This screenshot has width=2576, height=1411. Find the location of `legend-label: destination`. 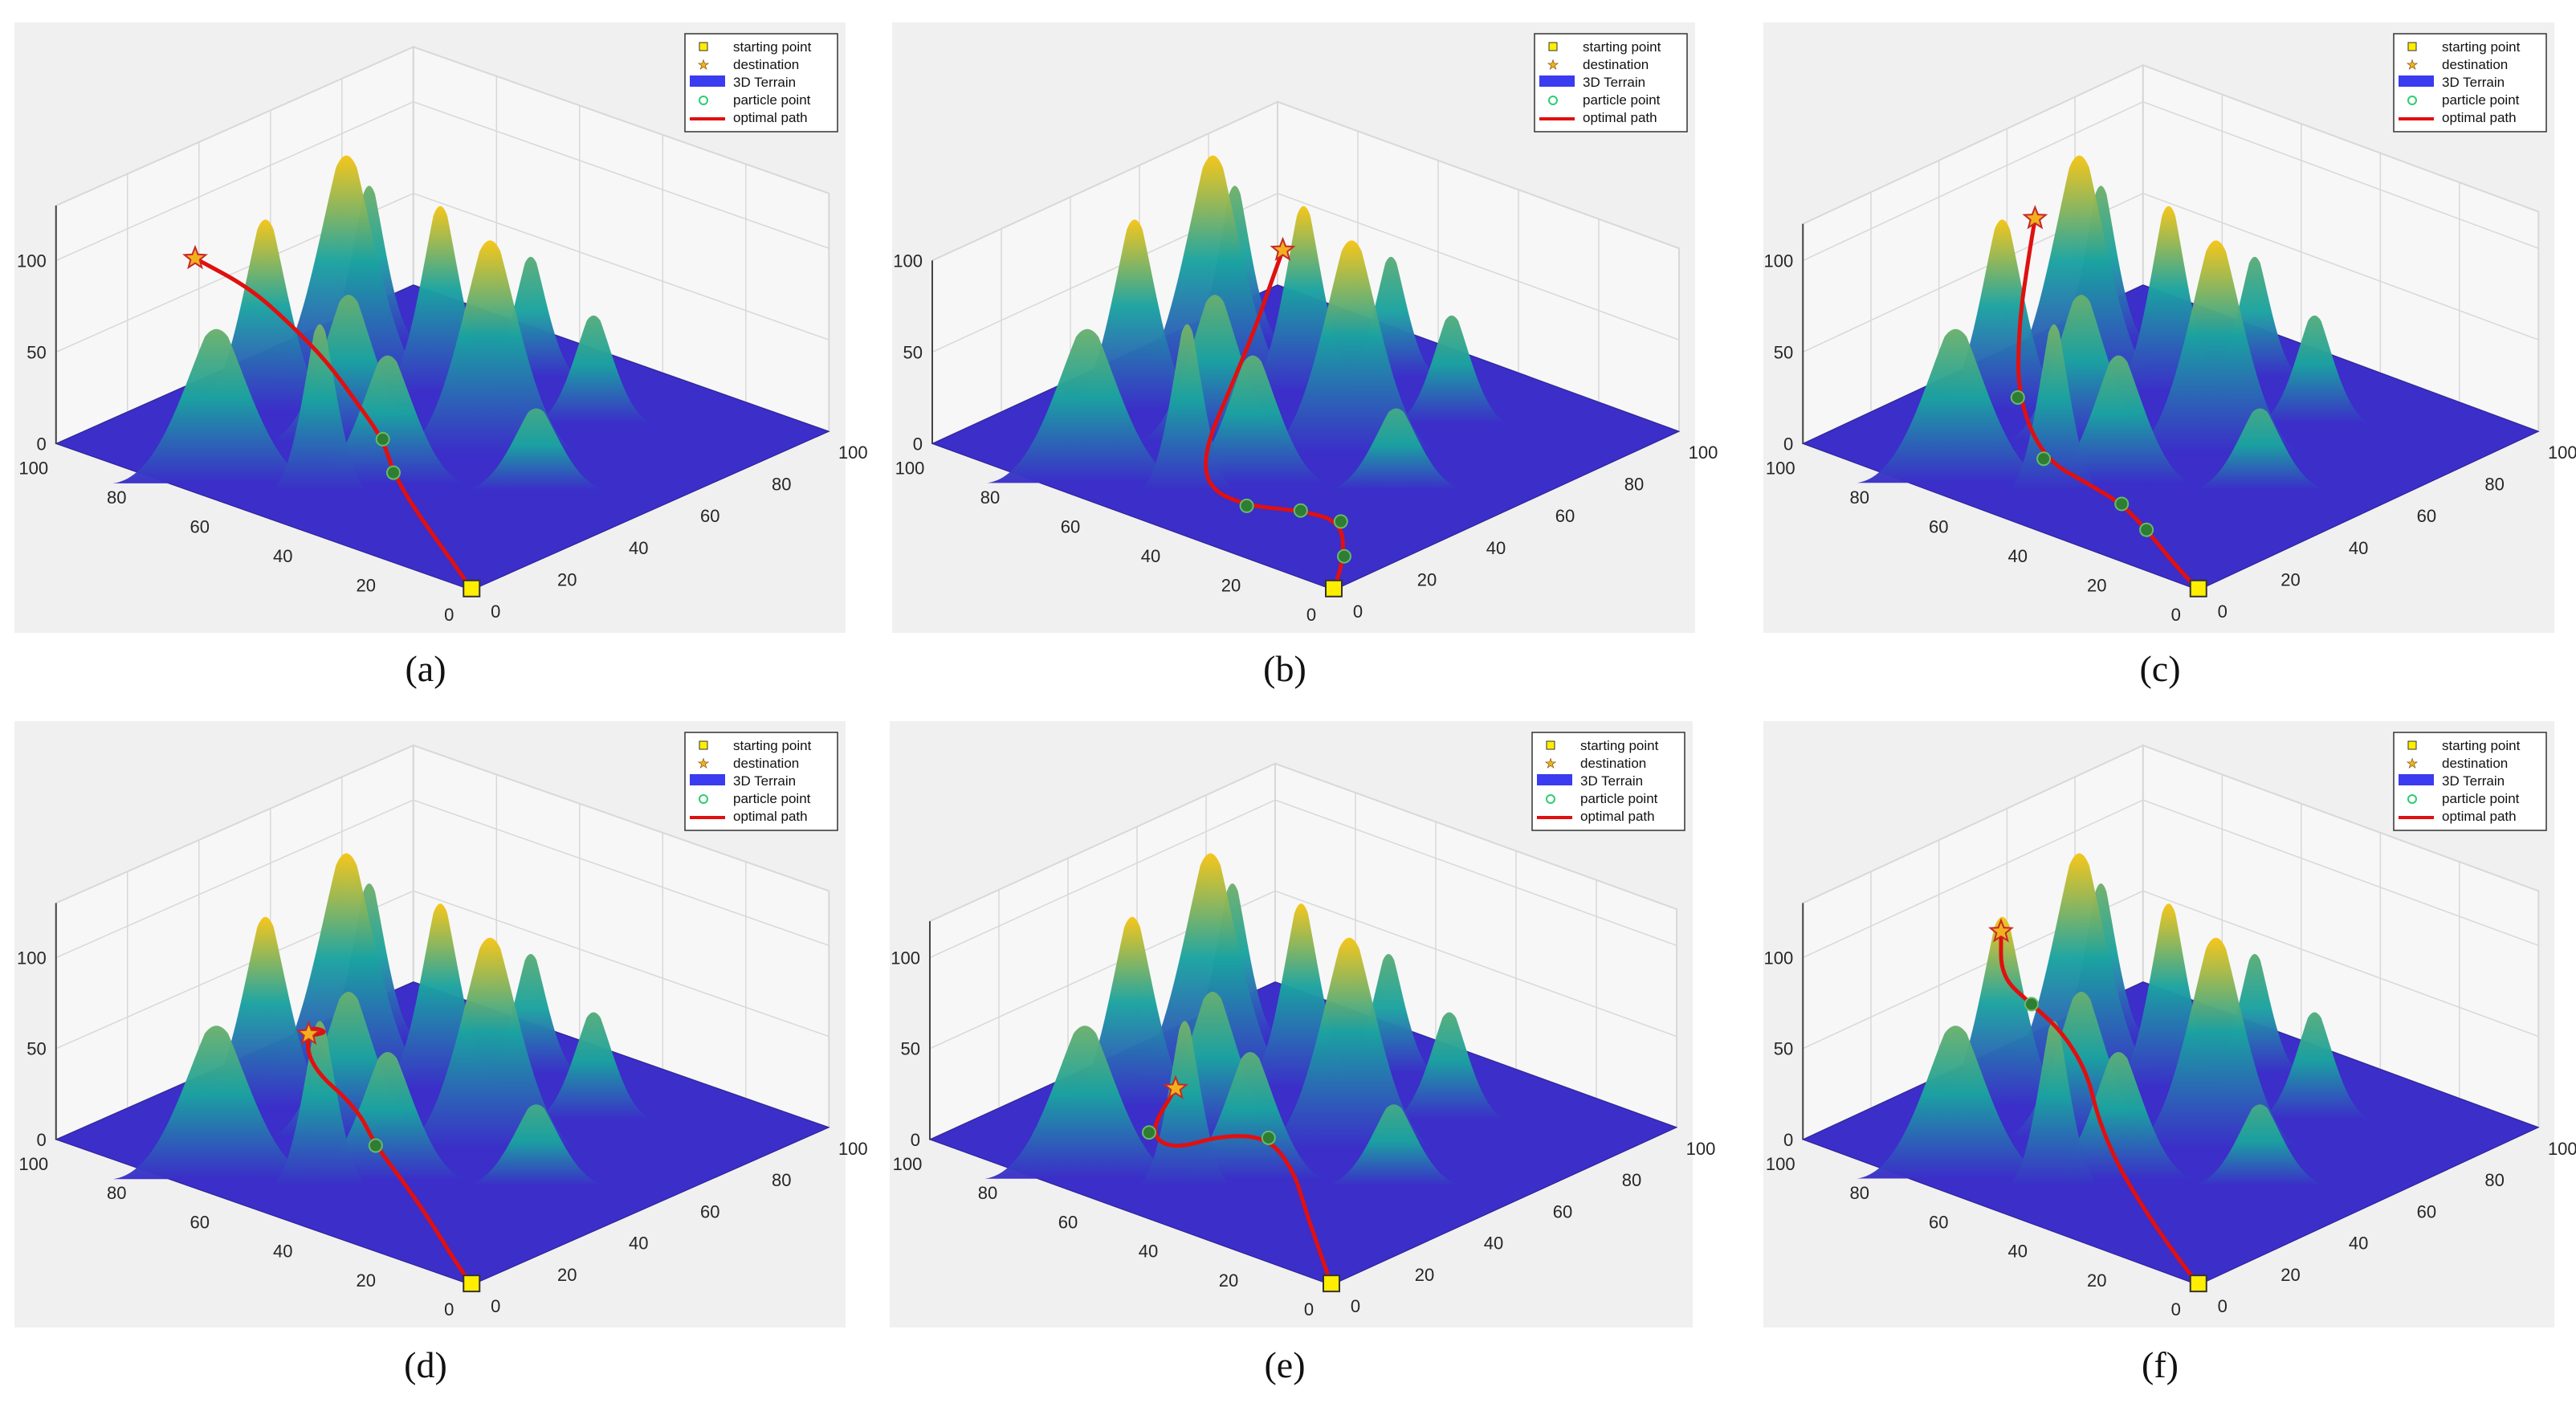

legend-label: destination is located at coordinates (2475, 65).